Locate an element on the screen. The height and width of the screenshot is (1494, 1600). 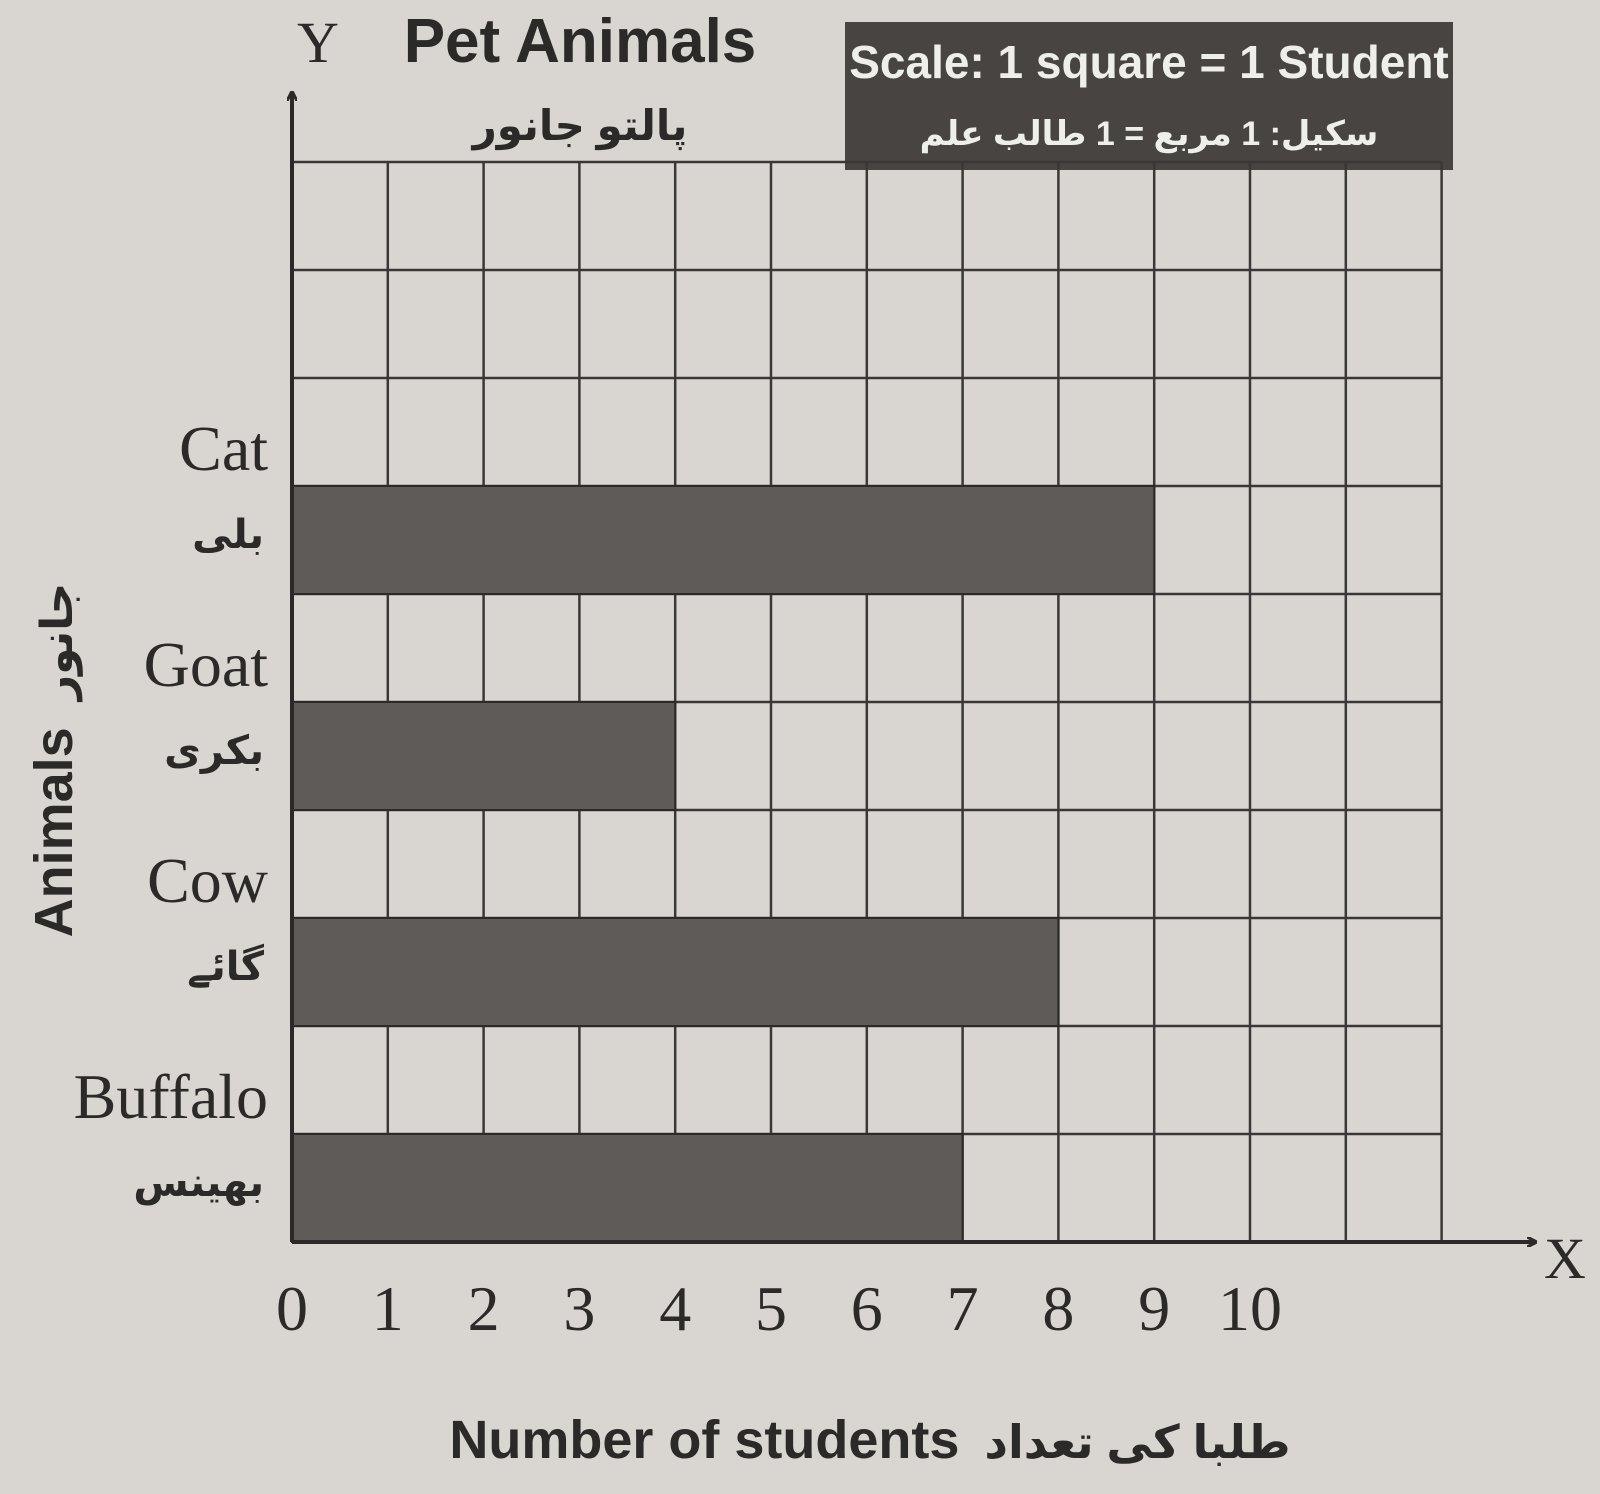
scale-box is located at coordinates (1149, 96).